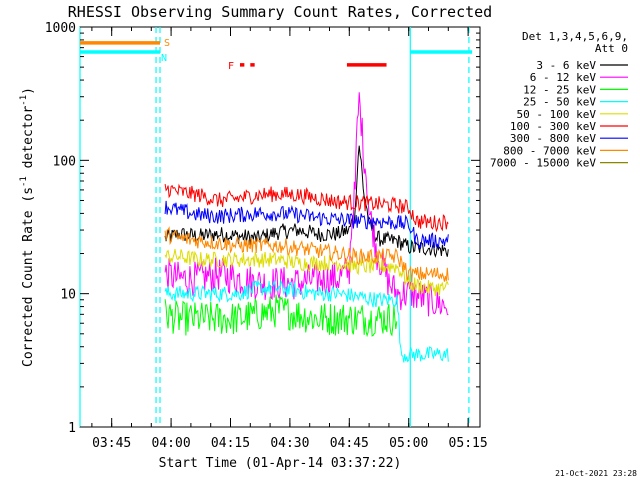 This screenshot has height=480, width=640. I want to click on flag-label: N, so click(164, 58).